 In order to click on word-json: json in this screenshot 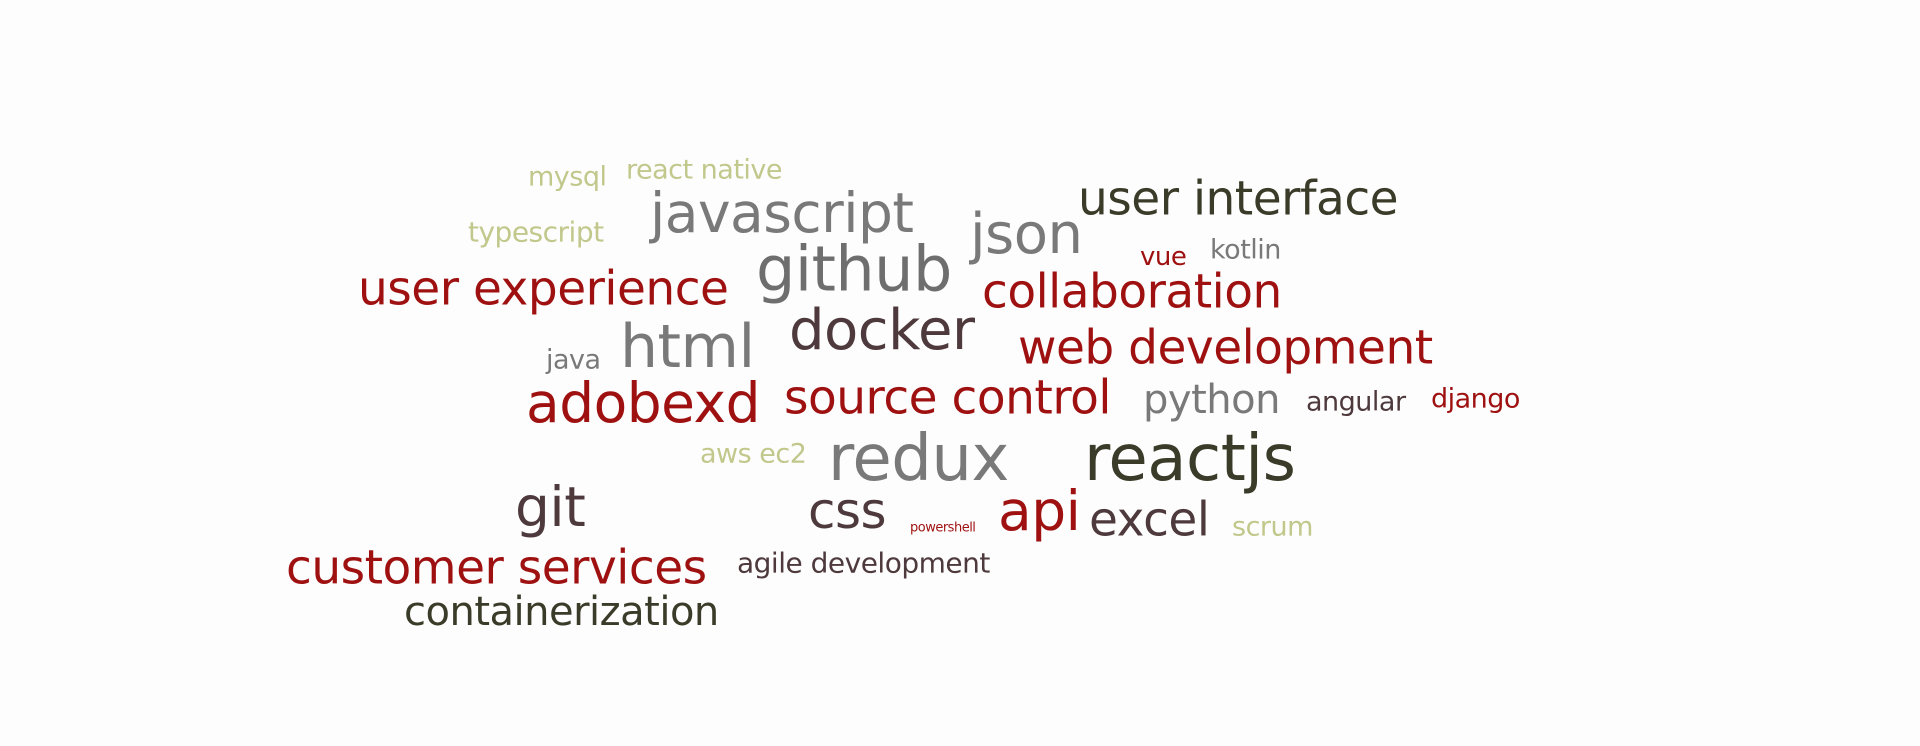, I will do `click(1026, 235)`.